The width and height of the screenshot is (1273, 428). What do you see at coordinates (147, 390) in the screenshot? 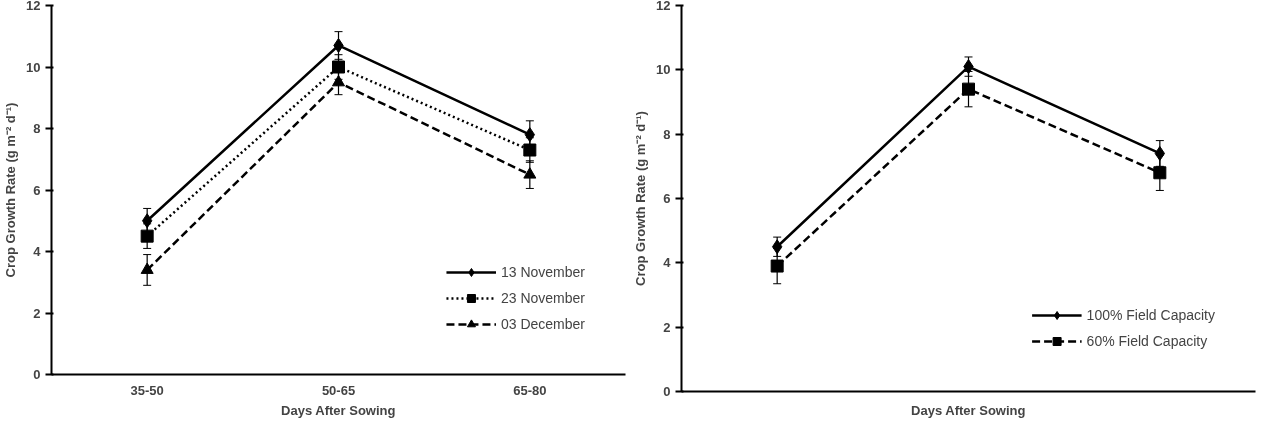
I see `x-tick-label: 35-50` at bounding box center [147, 390].